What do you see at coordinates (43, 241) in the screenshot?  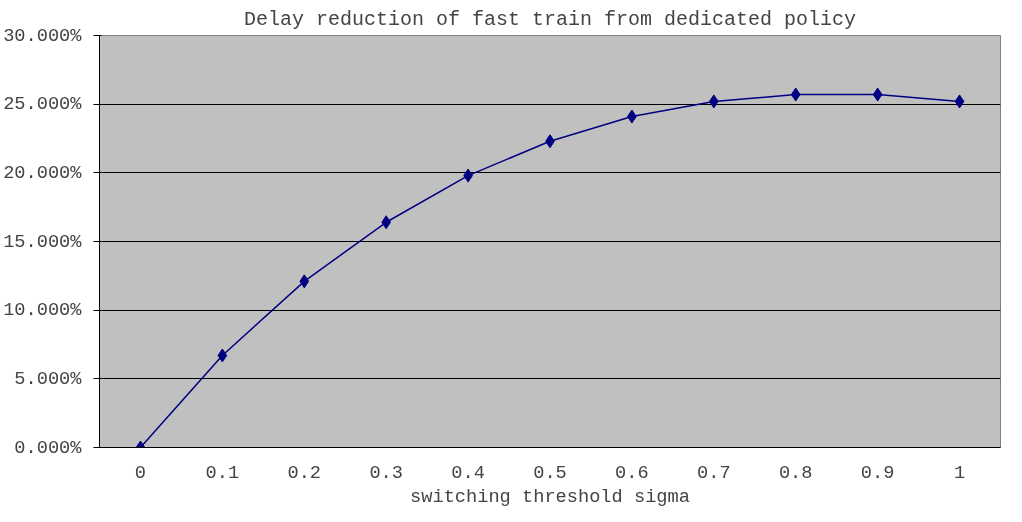 I see `y-tick-label: 15.000%` at bounding box center [43, 241].